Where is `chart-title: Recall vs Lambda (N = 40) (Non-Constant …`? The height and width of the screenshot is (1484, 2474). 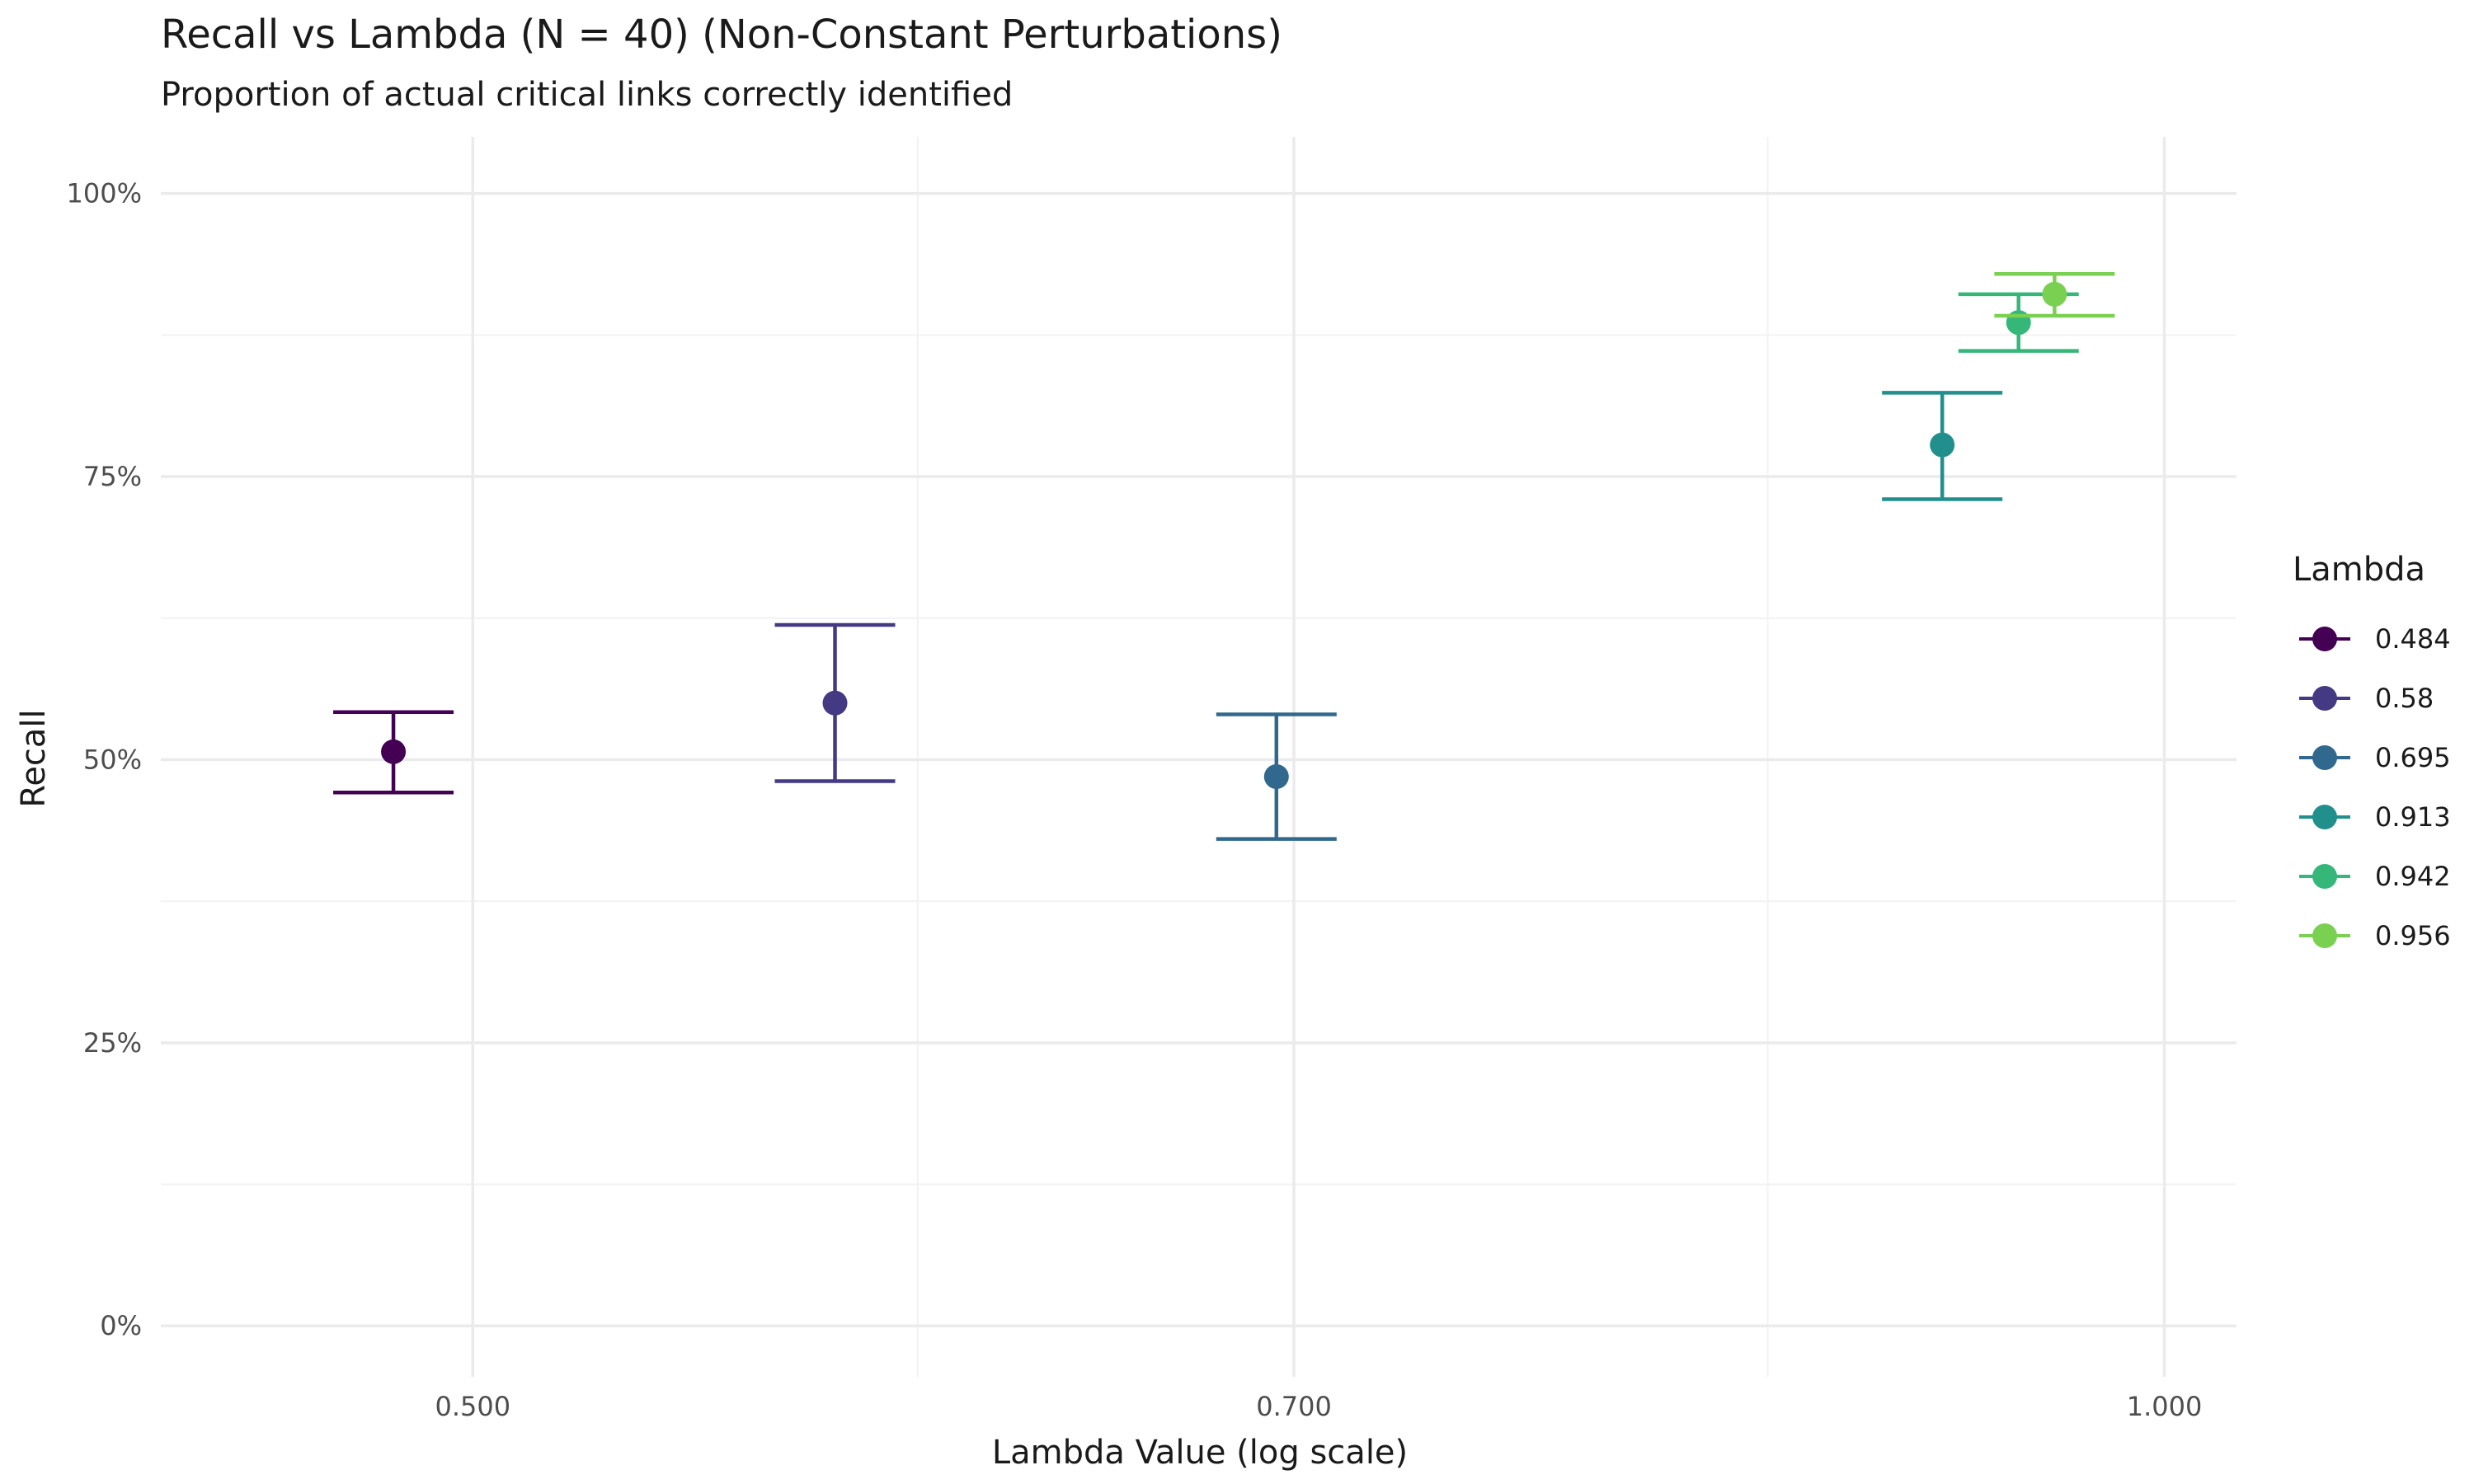 chart-title: Recall vs Lambda (N = 40) (Non-Constant … is located at coordinates (721, 35).